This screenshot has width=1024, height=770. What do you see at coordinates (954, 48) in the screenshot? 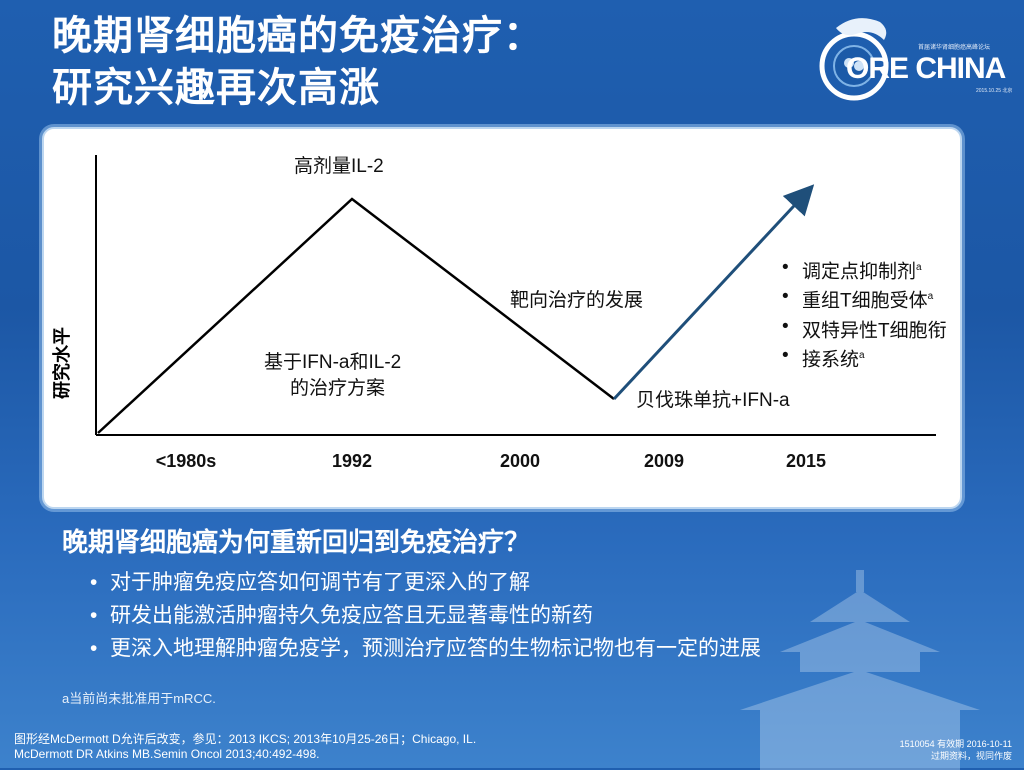
I see `logo-subtitle: 首届诸华肾细胞癌高峰论坛` at bounding box center [954, 48].